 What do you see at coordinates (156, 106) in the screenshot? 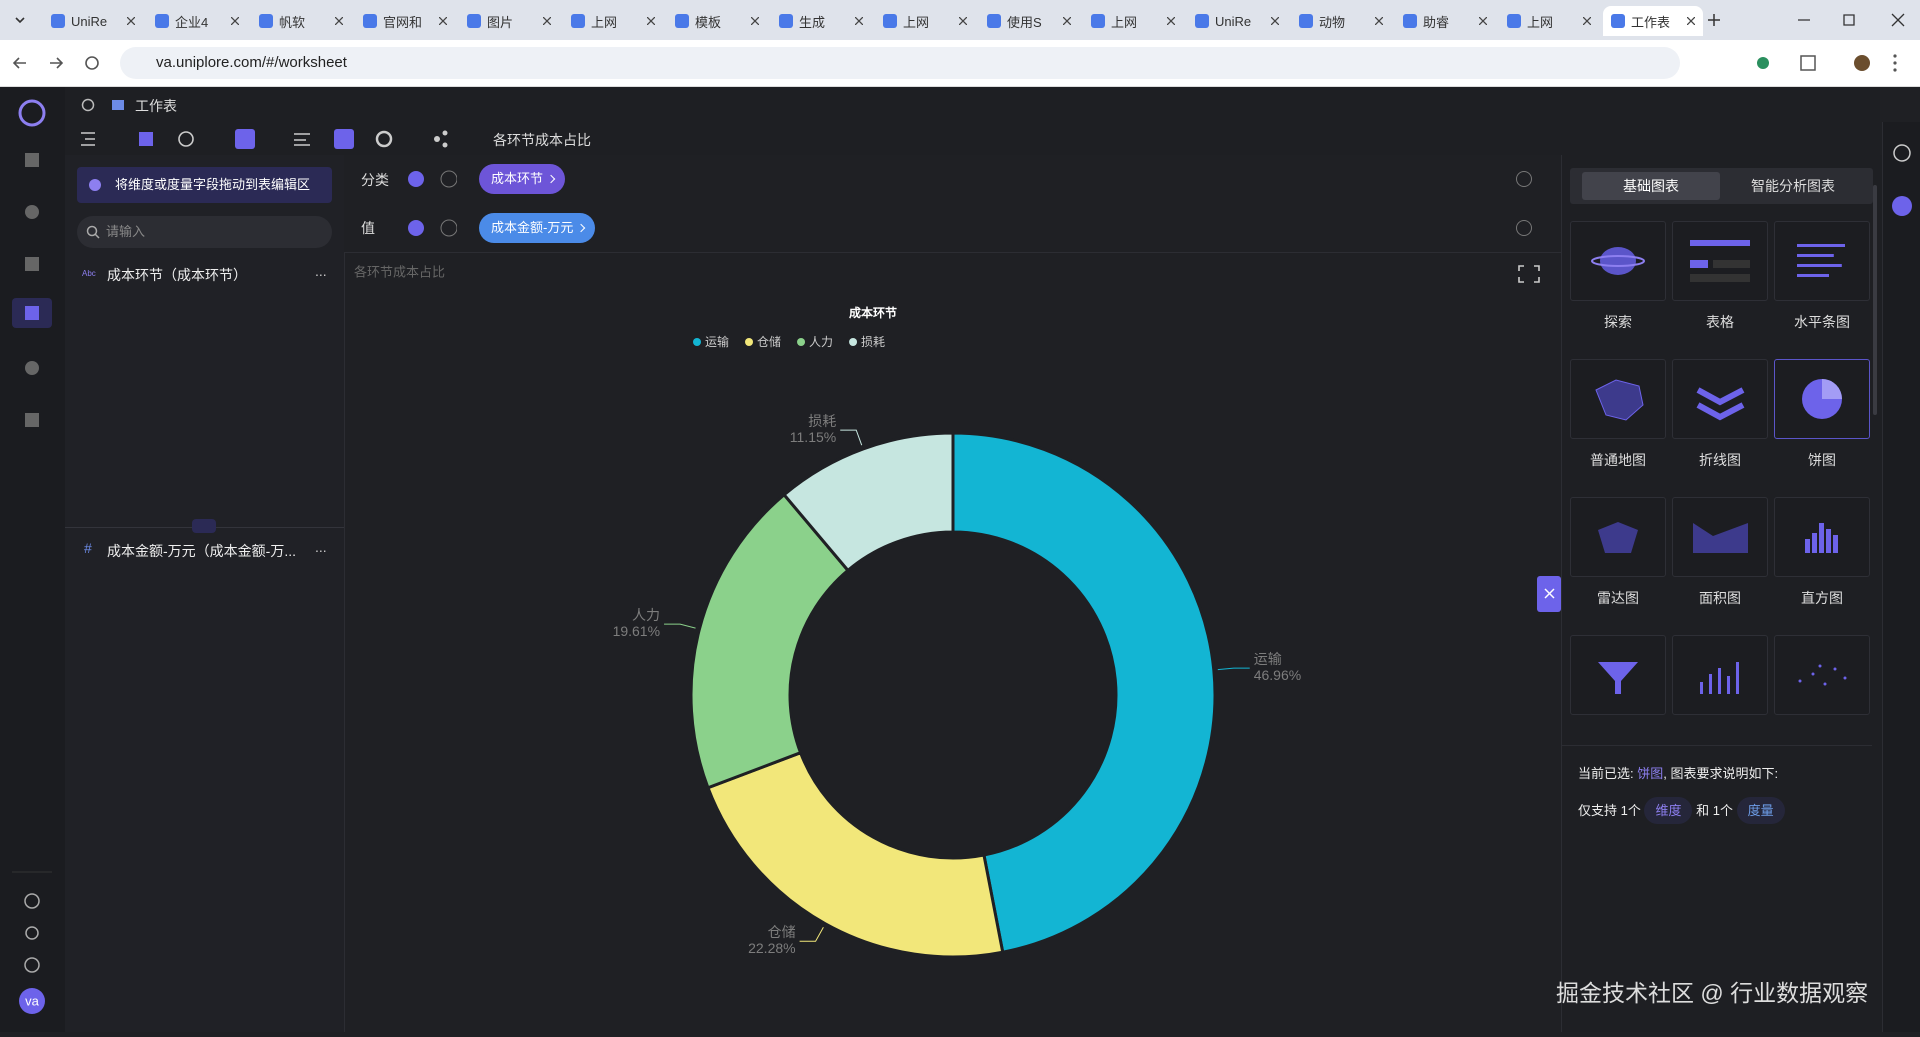
I see `breadcrumb: 工作表` at bounding box center [156, 106].